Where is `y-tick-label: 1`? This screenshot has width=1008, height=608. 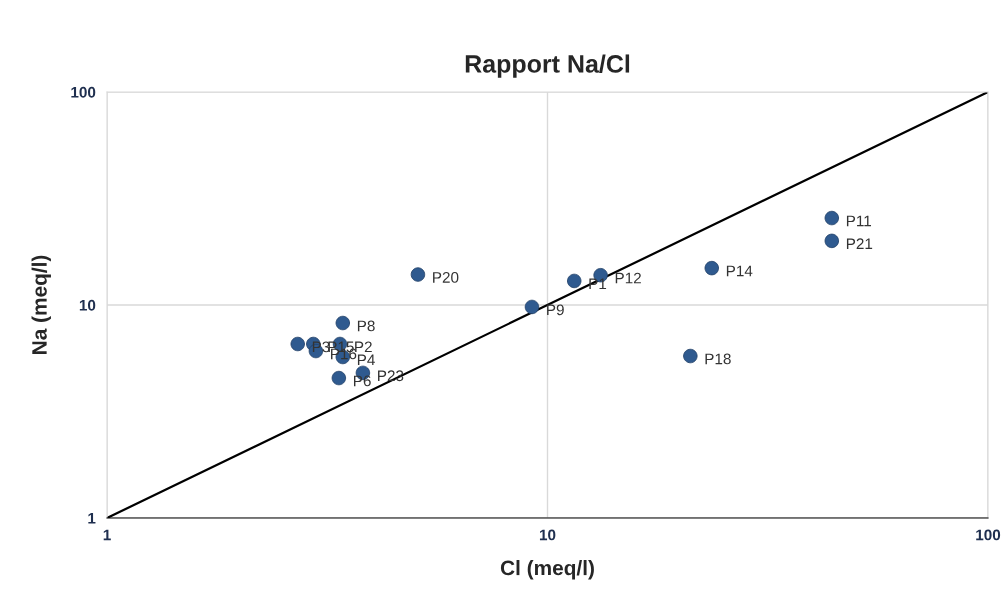
y-tick-label: 1 is located at coordinates (92, 518).